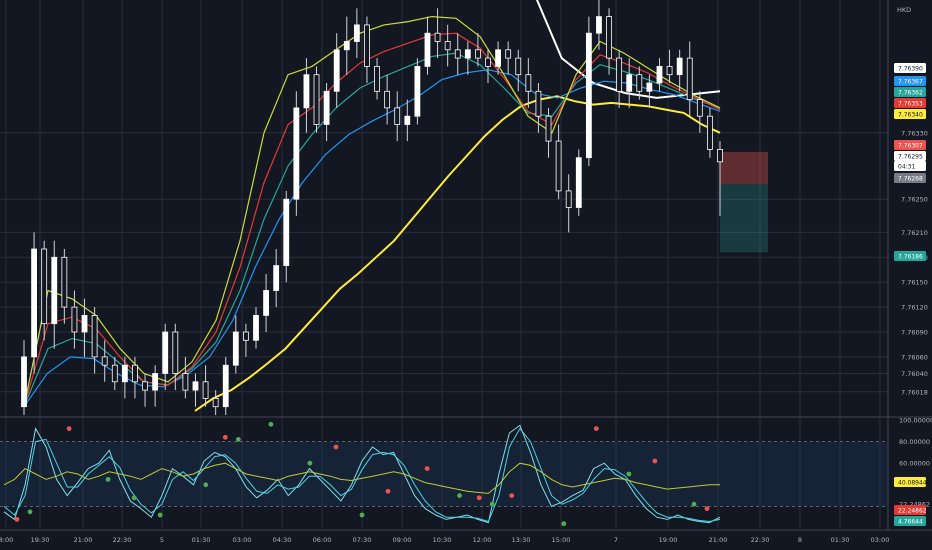 This screenshot has height=550, width=932. Describe the element at coordinates (282, 540) in the screenshot. I see `time-tick-label: 04:30` at that location.